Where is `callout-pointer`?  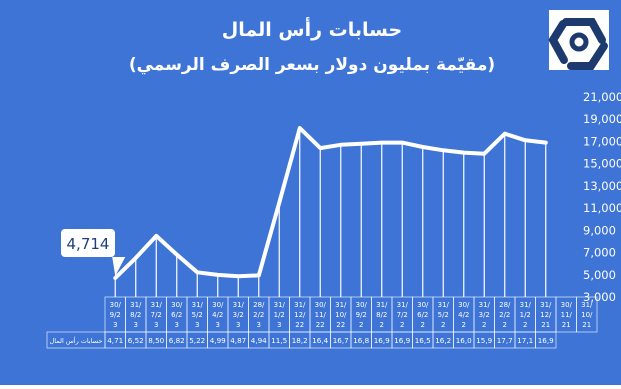 callout-pointer is located at coordinates (119, 266).